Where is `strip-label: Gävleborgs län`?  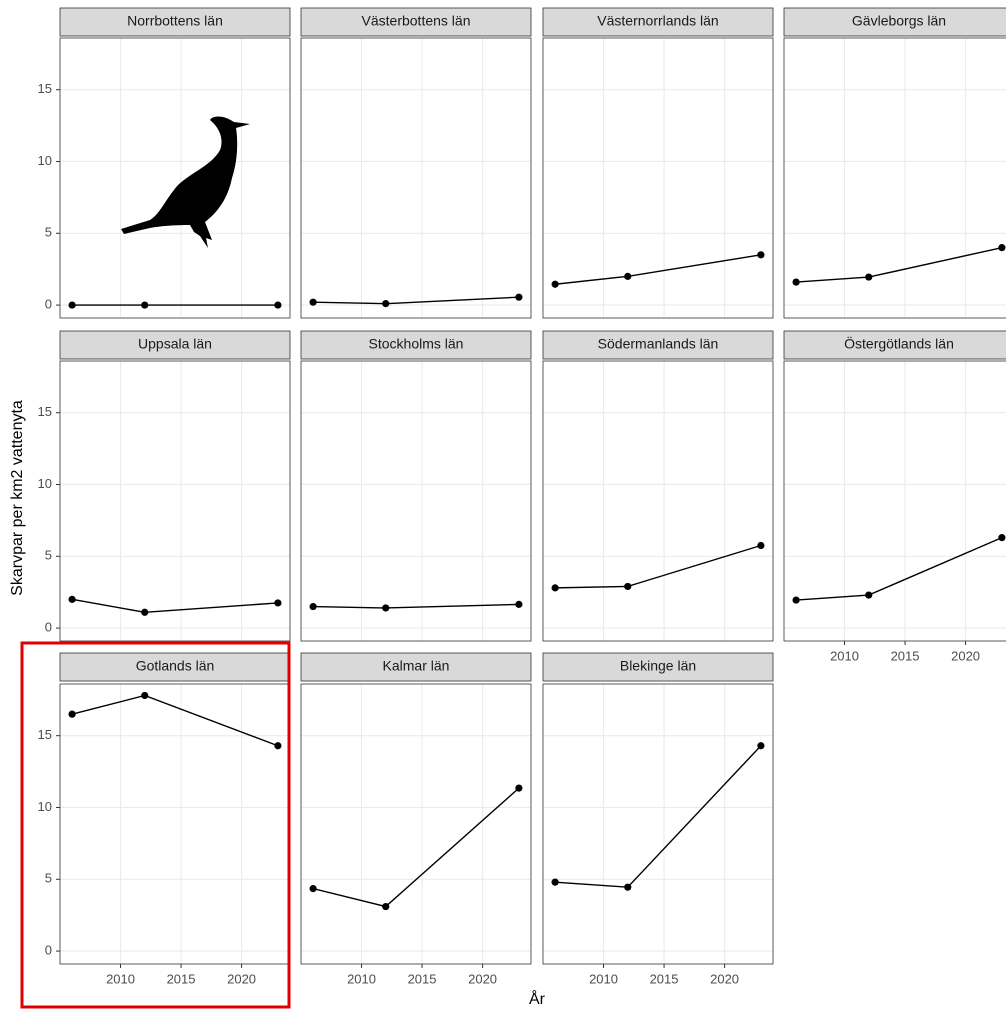
strip-label: Gävleborgs län is located at coordinates (899, 21).